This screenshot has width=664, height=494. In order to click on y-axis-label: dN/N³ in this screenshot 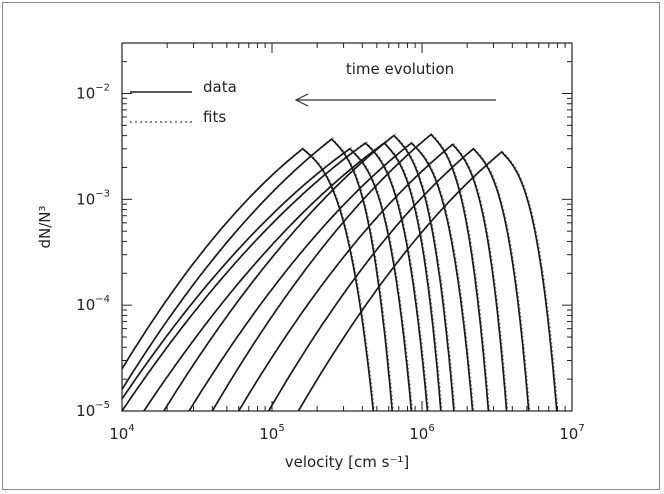, I will do `click(45, 226)`.